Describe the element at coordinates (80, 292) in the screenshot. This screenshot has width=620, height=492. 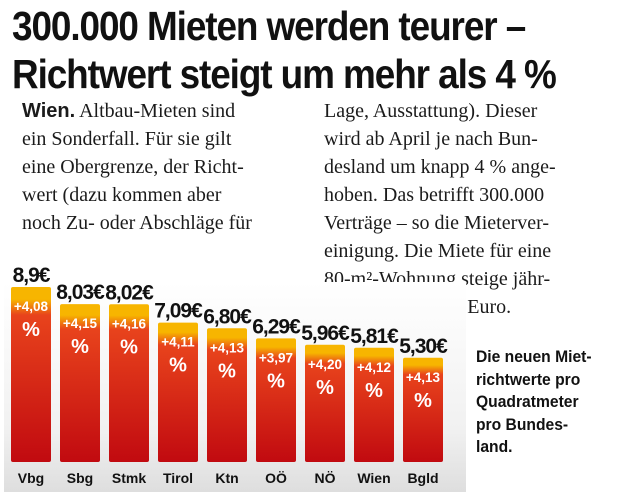
I see `bar-value-label: 8,03€` at that location.